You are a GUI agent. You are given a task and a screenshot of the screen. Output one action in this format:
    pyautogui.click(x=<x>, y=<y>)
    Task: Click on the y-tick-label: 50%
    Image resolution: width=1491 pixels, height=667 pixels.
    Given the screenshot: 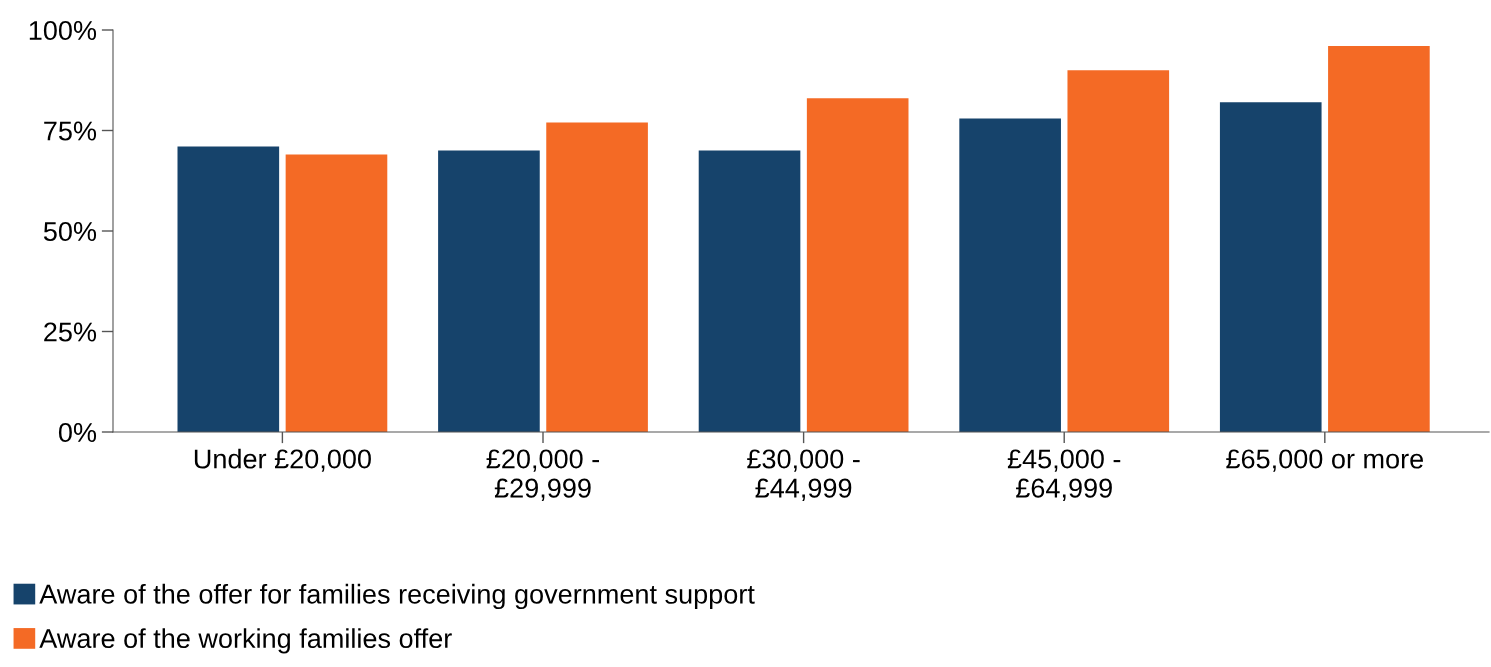 What is the action you would take?
    pyautogui.click(x=70, y=231)
    